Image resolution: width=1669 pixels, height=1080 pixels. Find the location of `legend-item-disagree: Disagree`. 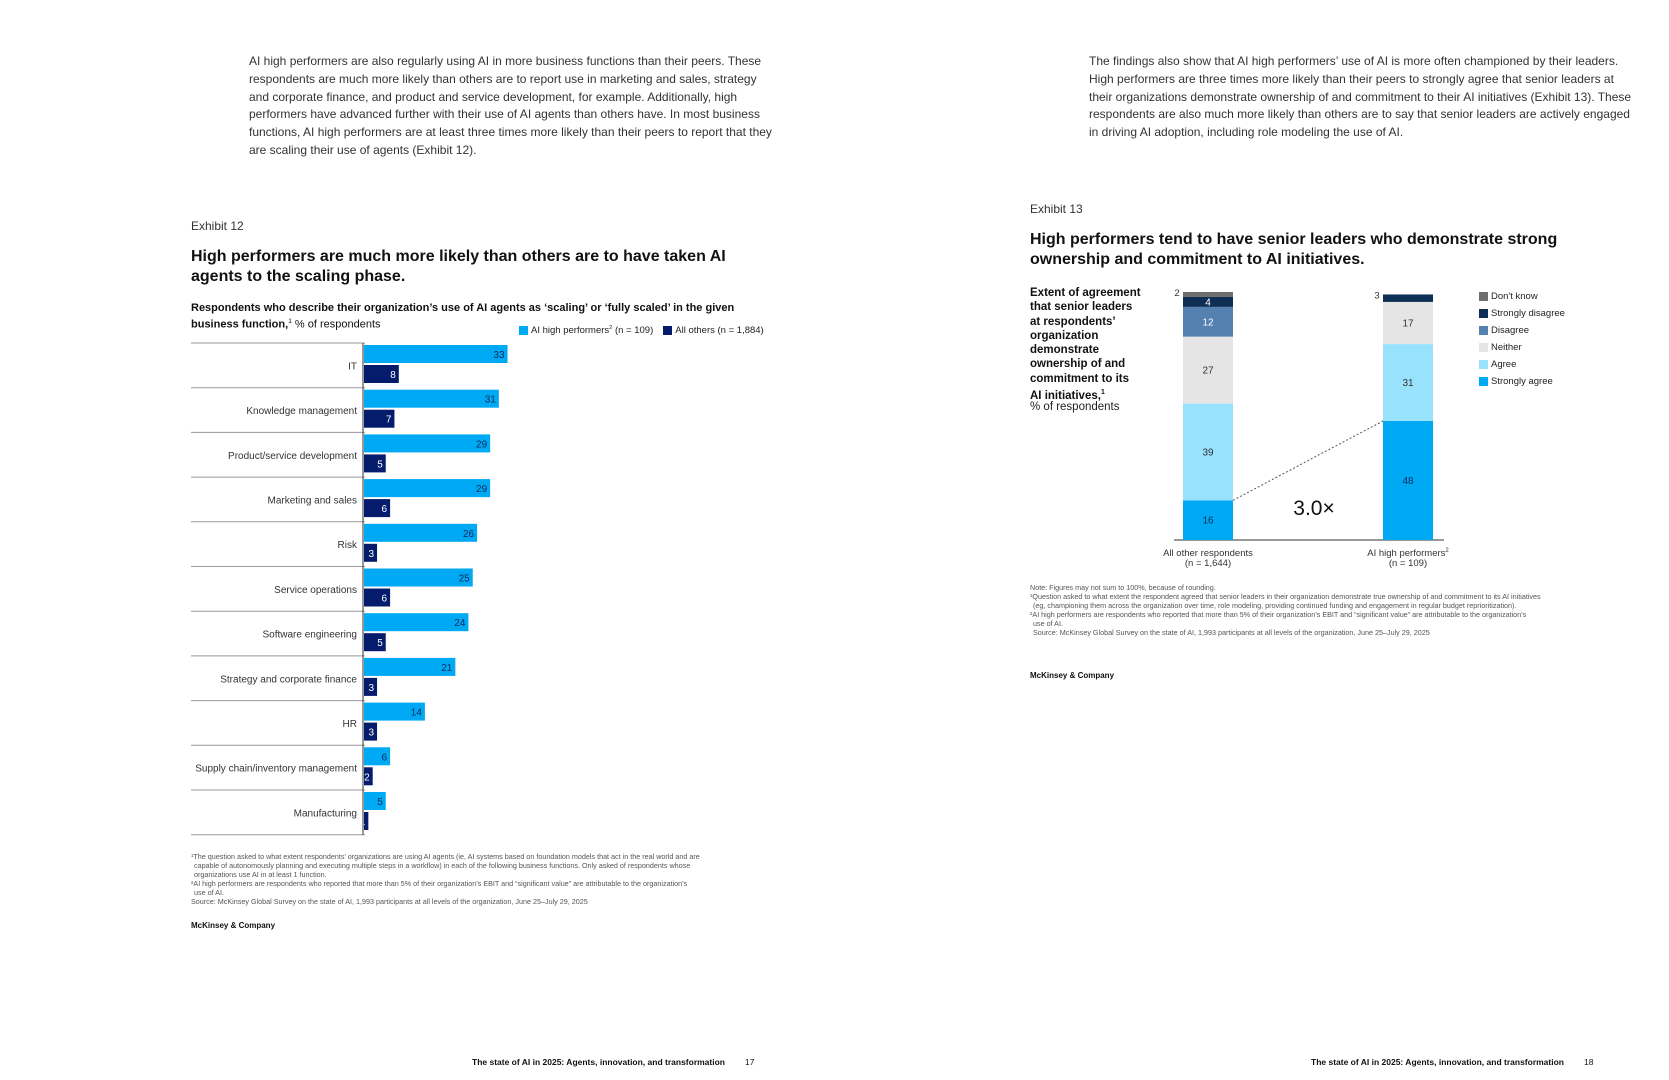

legend-item-disagree: Disagree is located at coordinates (1522, 330).